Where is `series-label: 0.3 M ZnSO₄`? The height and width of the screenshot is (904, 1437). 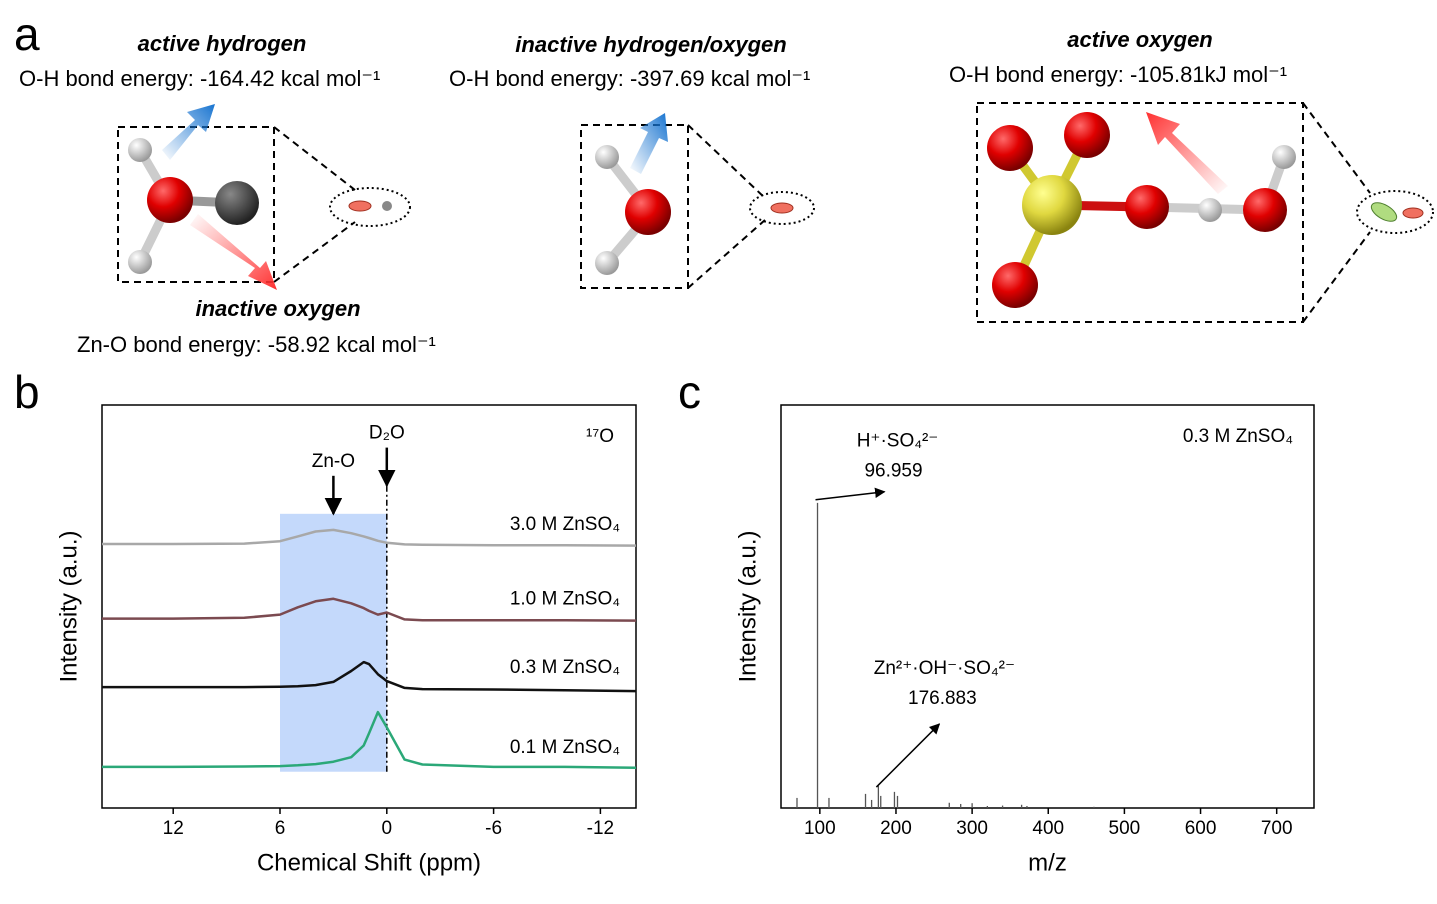
series-label: 0.3 M ZnSO₄ is located at coordinates (565, 667).